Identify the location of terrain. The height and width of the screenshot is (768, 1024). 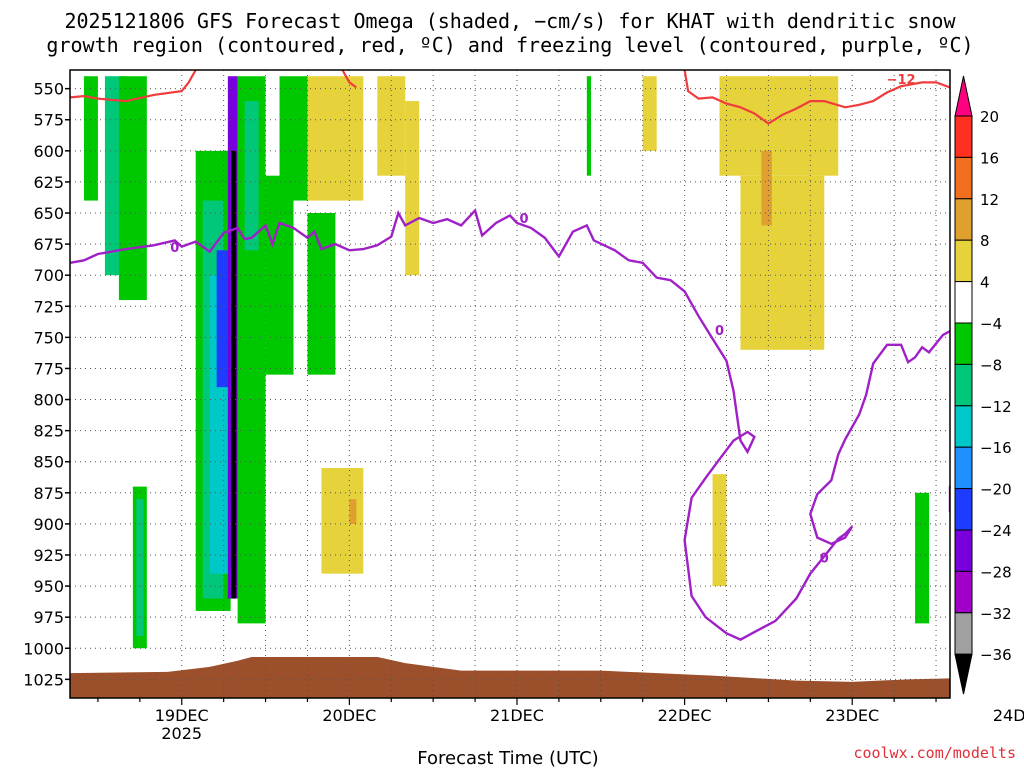
(510, 677).